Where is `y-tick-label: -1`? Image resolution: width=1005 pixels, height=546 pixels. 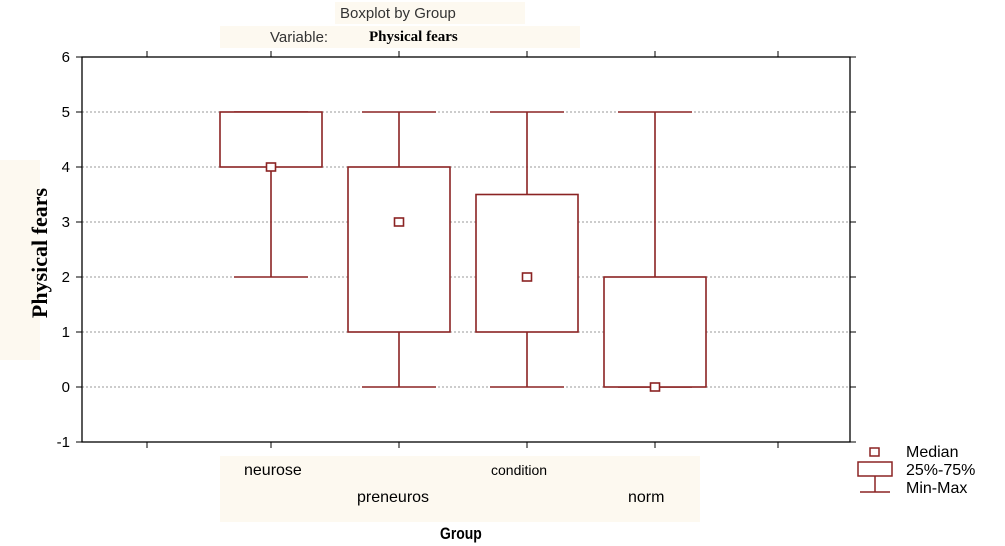
y-tick-label: -1 is located at coordinates (63, 442).